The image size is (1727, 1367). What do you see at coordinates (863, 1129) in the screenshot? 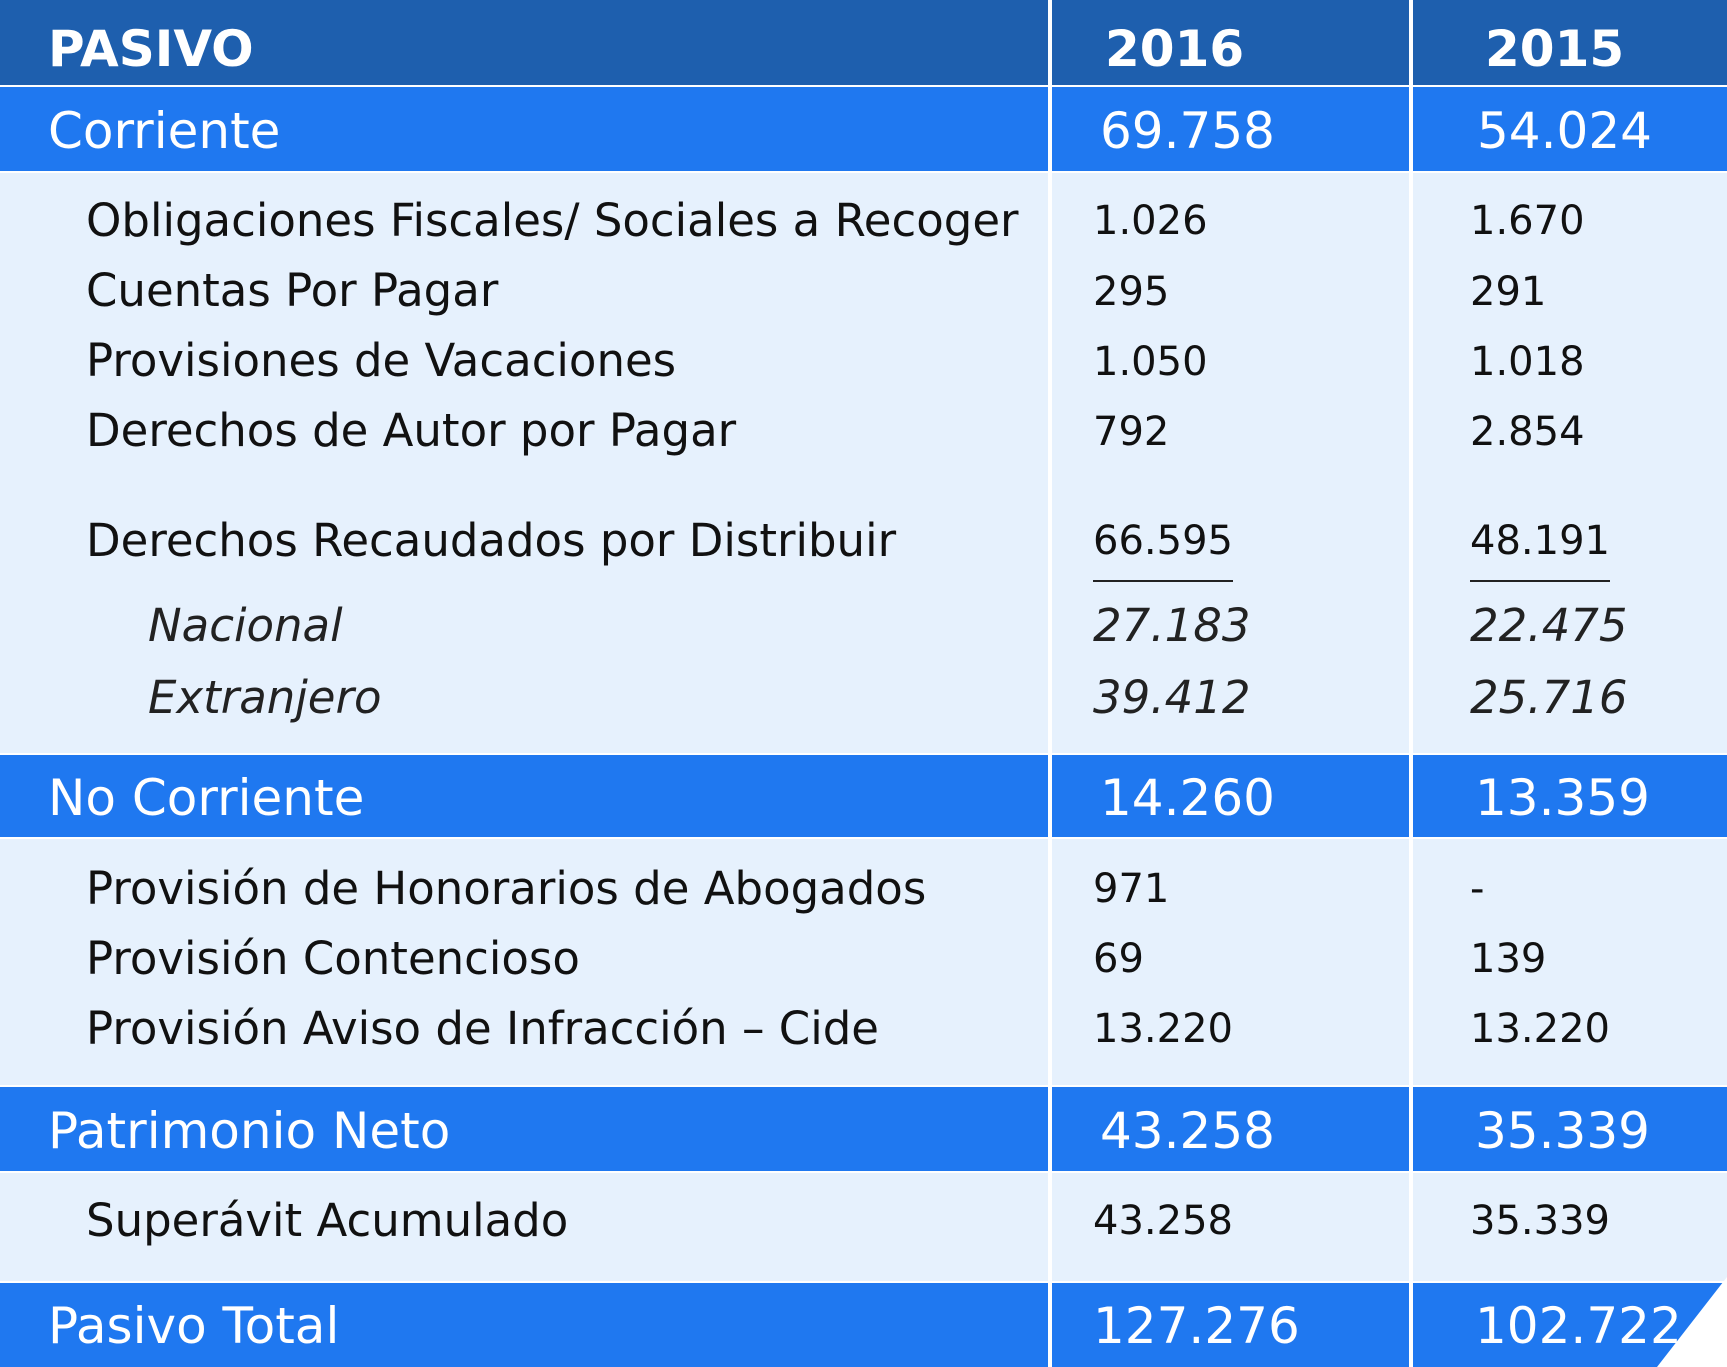
I see `patrimonio-band` at bounding box center [863, 1129].